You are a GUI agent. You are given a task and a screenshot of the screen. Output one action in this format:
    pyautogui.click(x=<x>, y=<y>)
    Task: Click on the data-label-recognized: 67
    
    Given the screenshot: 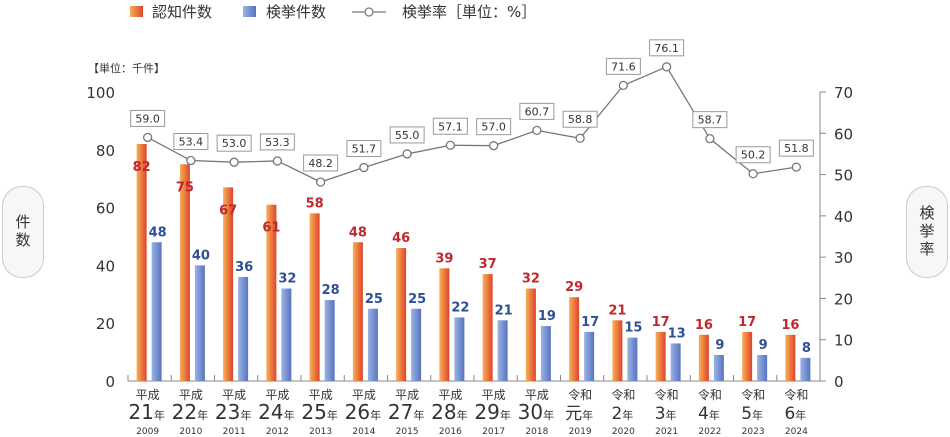 What is the action you would take?
    pyautogui.click(x=228, y=210)
    